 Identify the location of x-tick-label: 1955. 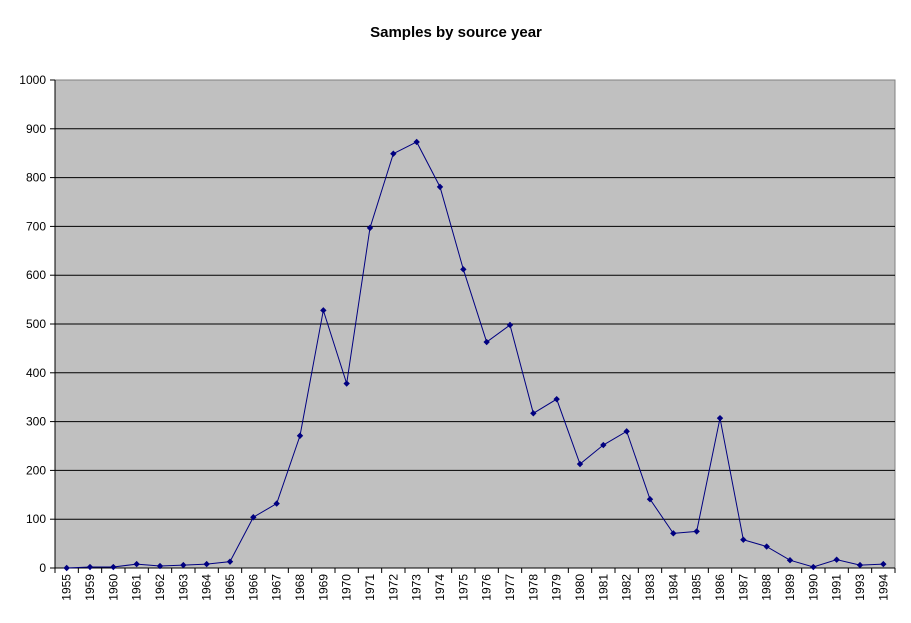
(67, 587).